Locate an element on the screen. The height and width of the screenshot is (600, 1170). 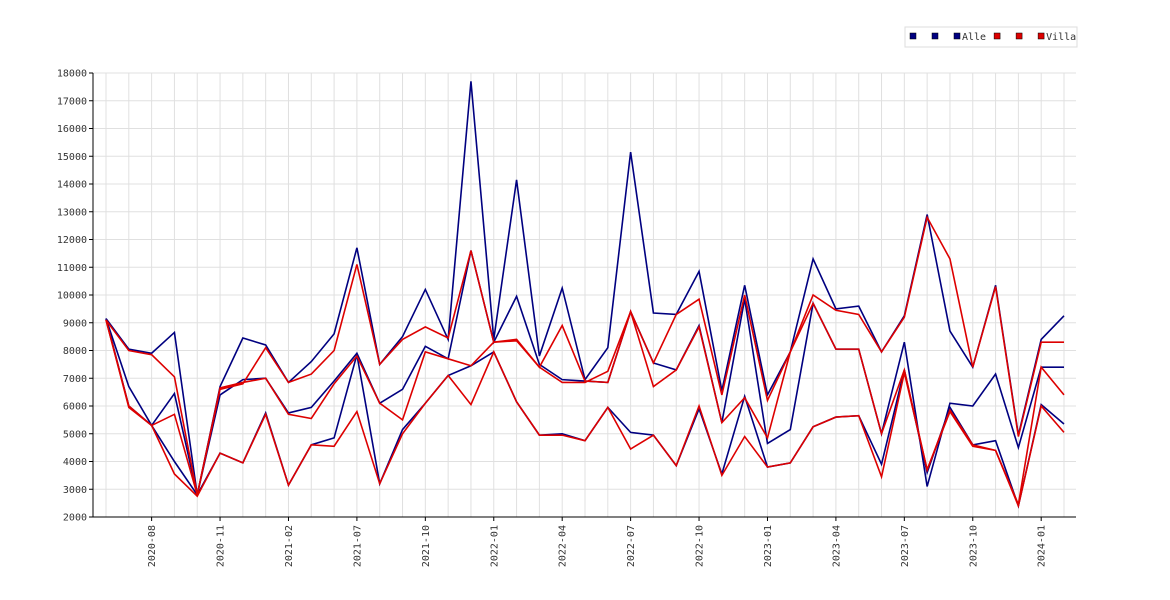
legend-label: Alle is located at coordinates (974, 37).